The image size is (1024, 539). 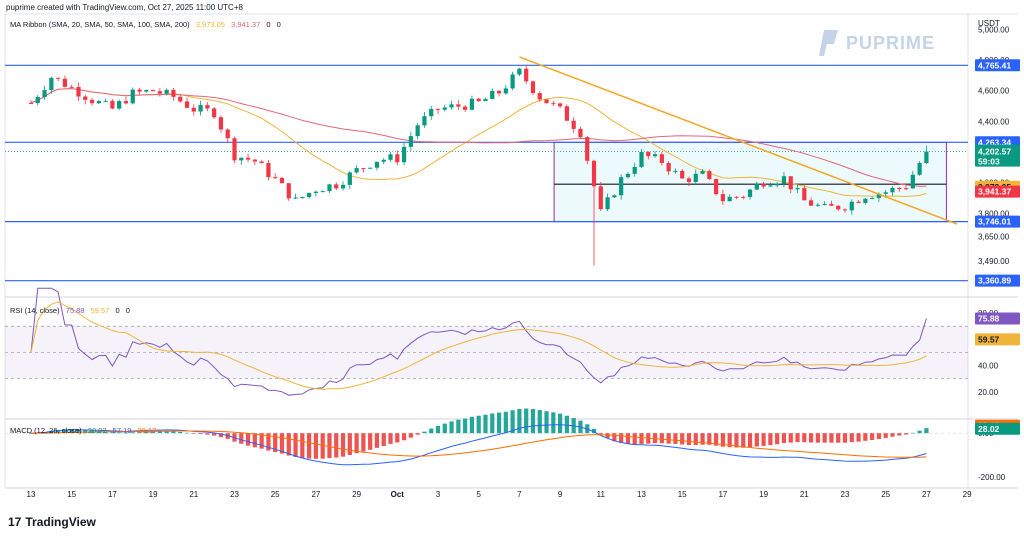 I want to click on level-price-tag: 3,360.89, so click(x=994, y=281).